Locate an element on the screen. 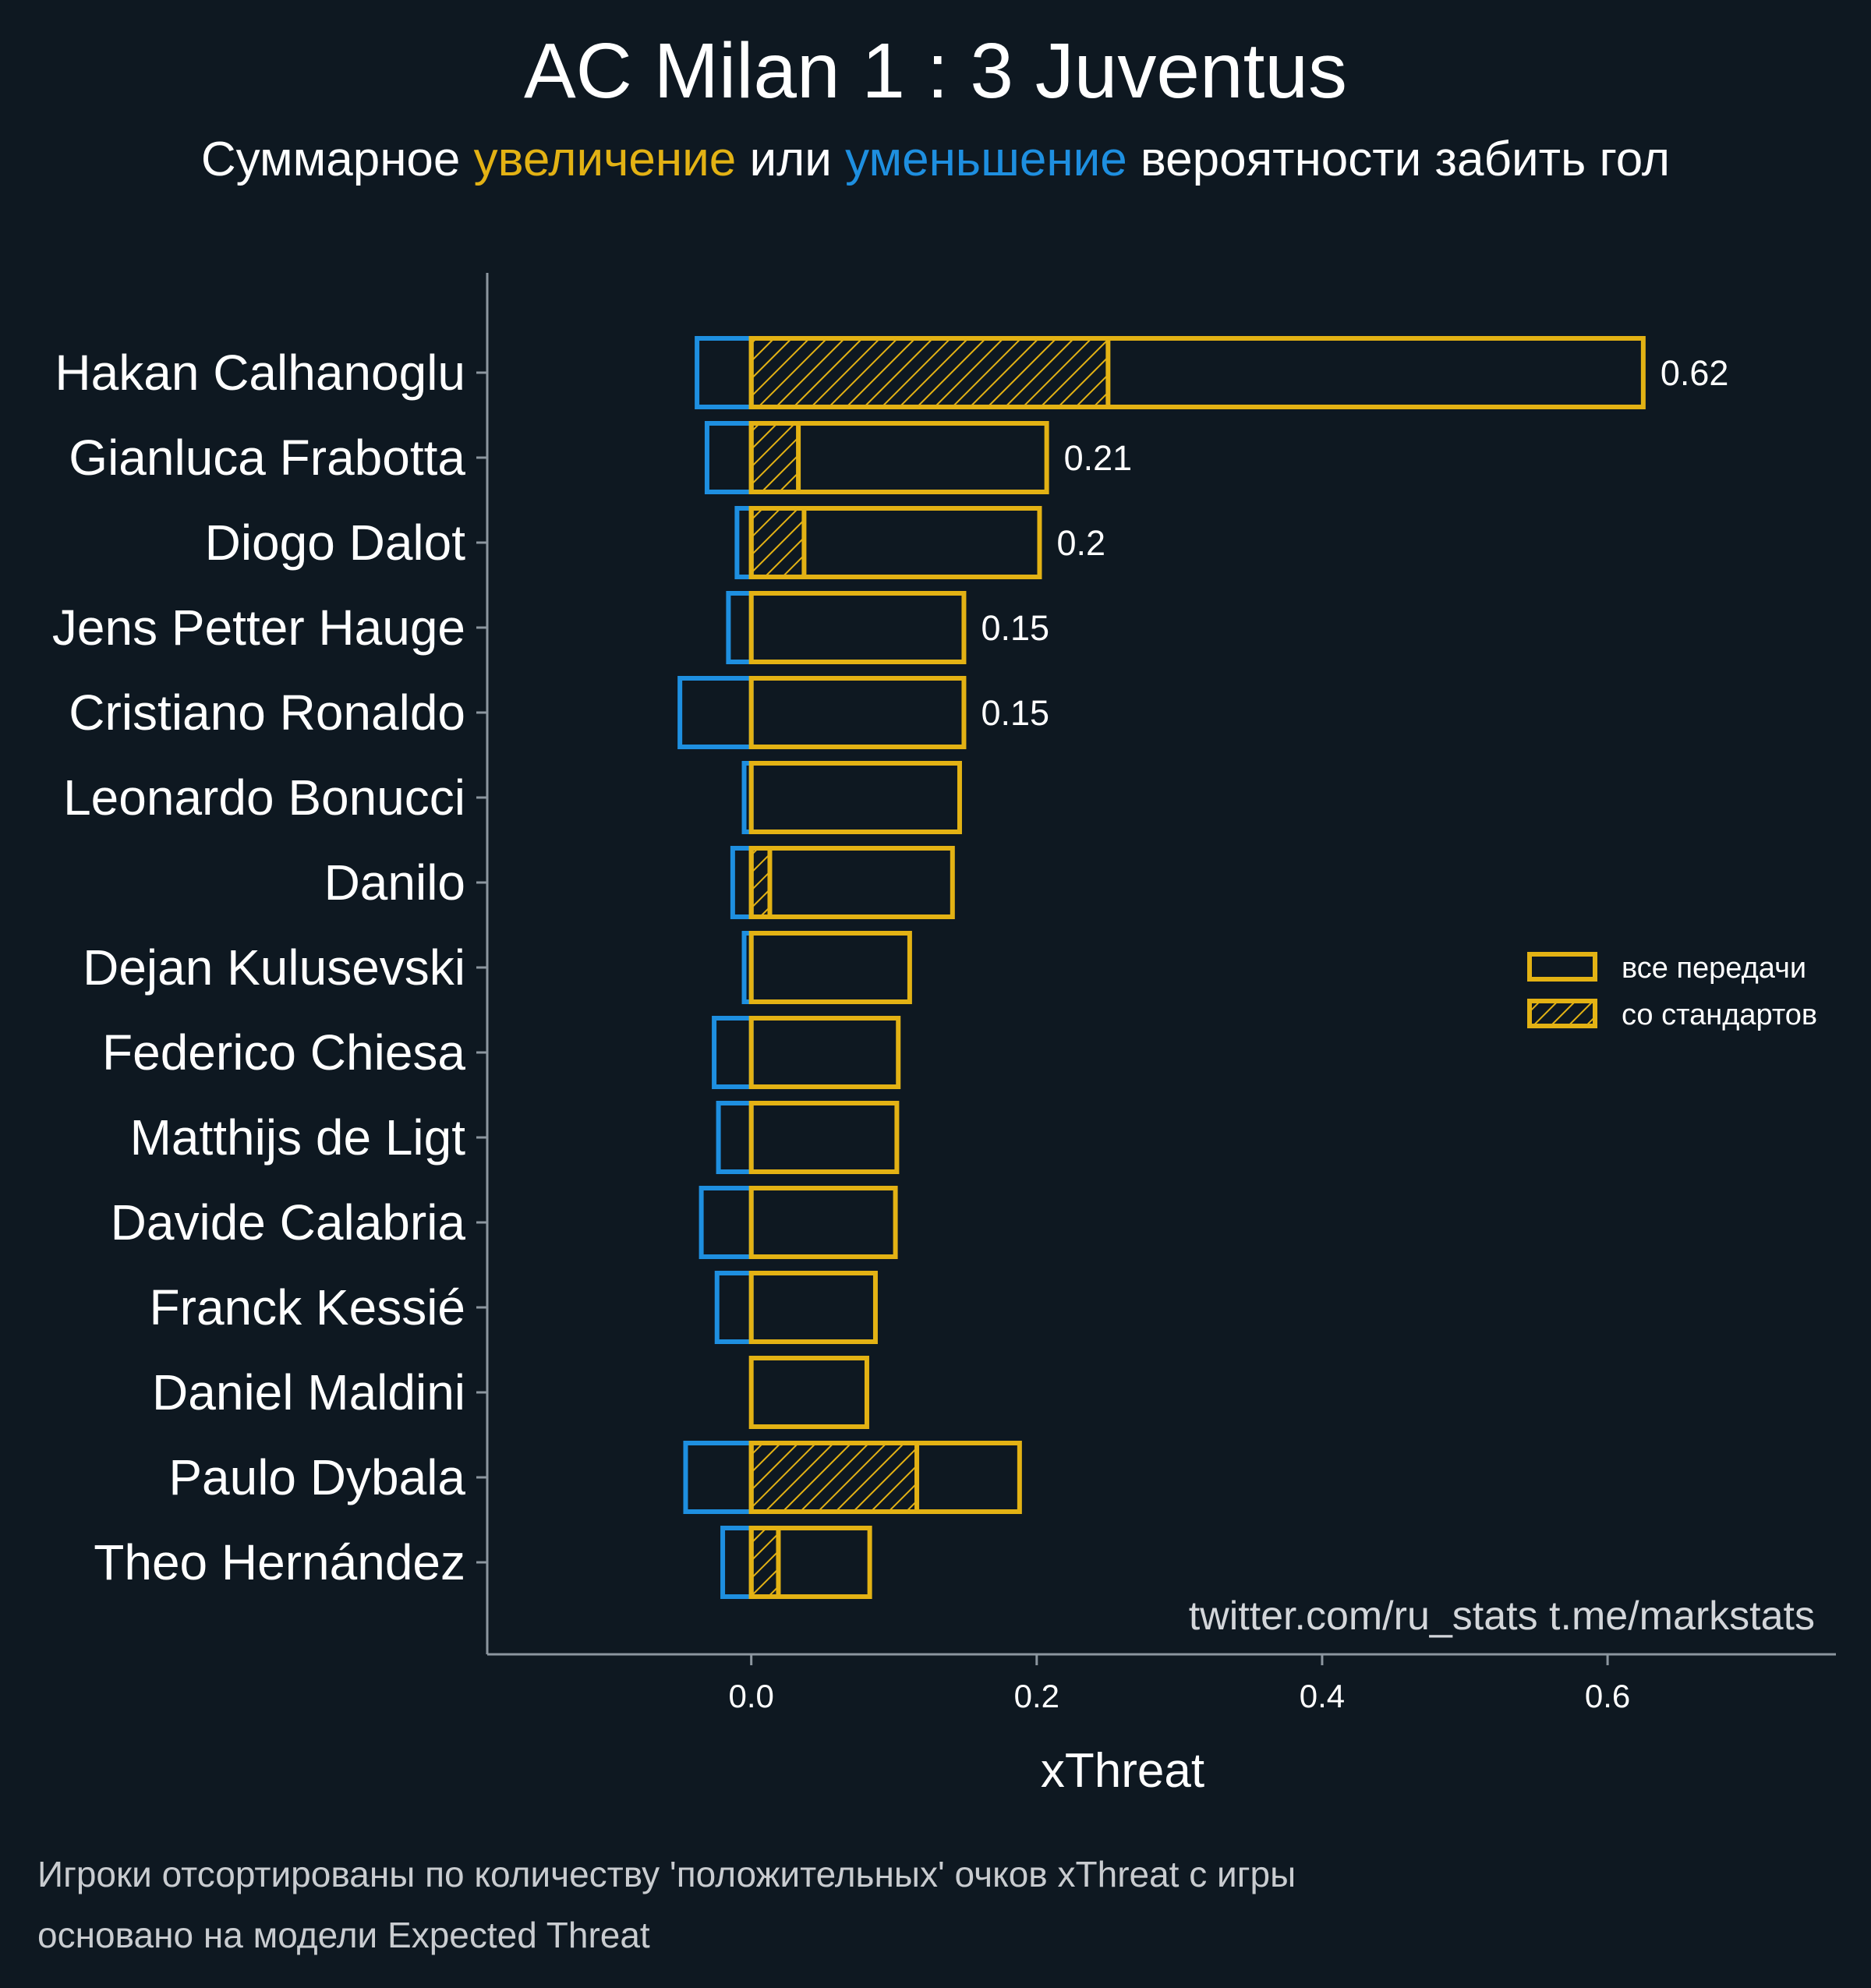 The image size is (1871, 1988). y-tick-label: Leonardo Bonucci is located at coordinates (264, 797).